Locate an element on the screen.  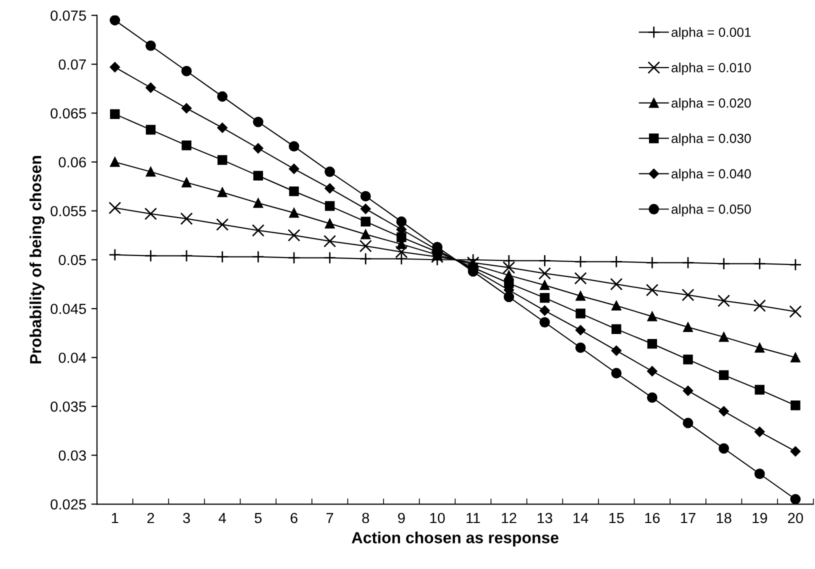
legend-label: alpha = 0.020 is located at coordinates (711, 104).